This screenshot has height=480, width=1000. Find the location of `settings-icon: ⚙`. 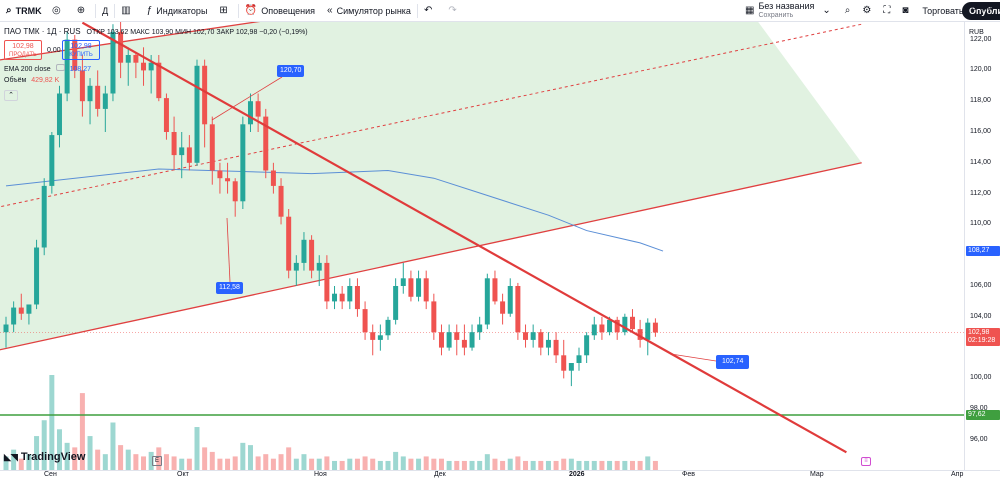

settings-icon: ⚙ is located at coordinates (867, 10).